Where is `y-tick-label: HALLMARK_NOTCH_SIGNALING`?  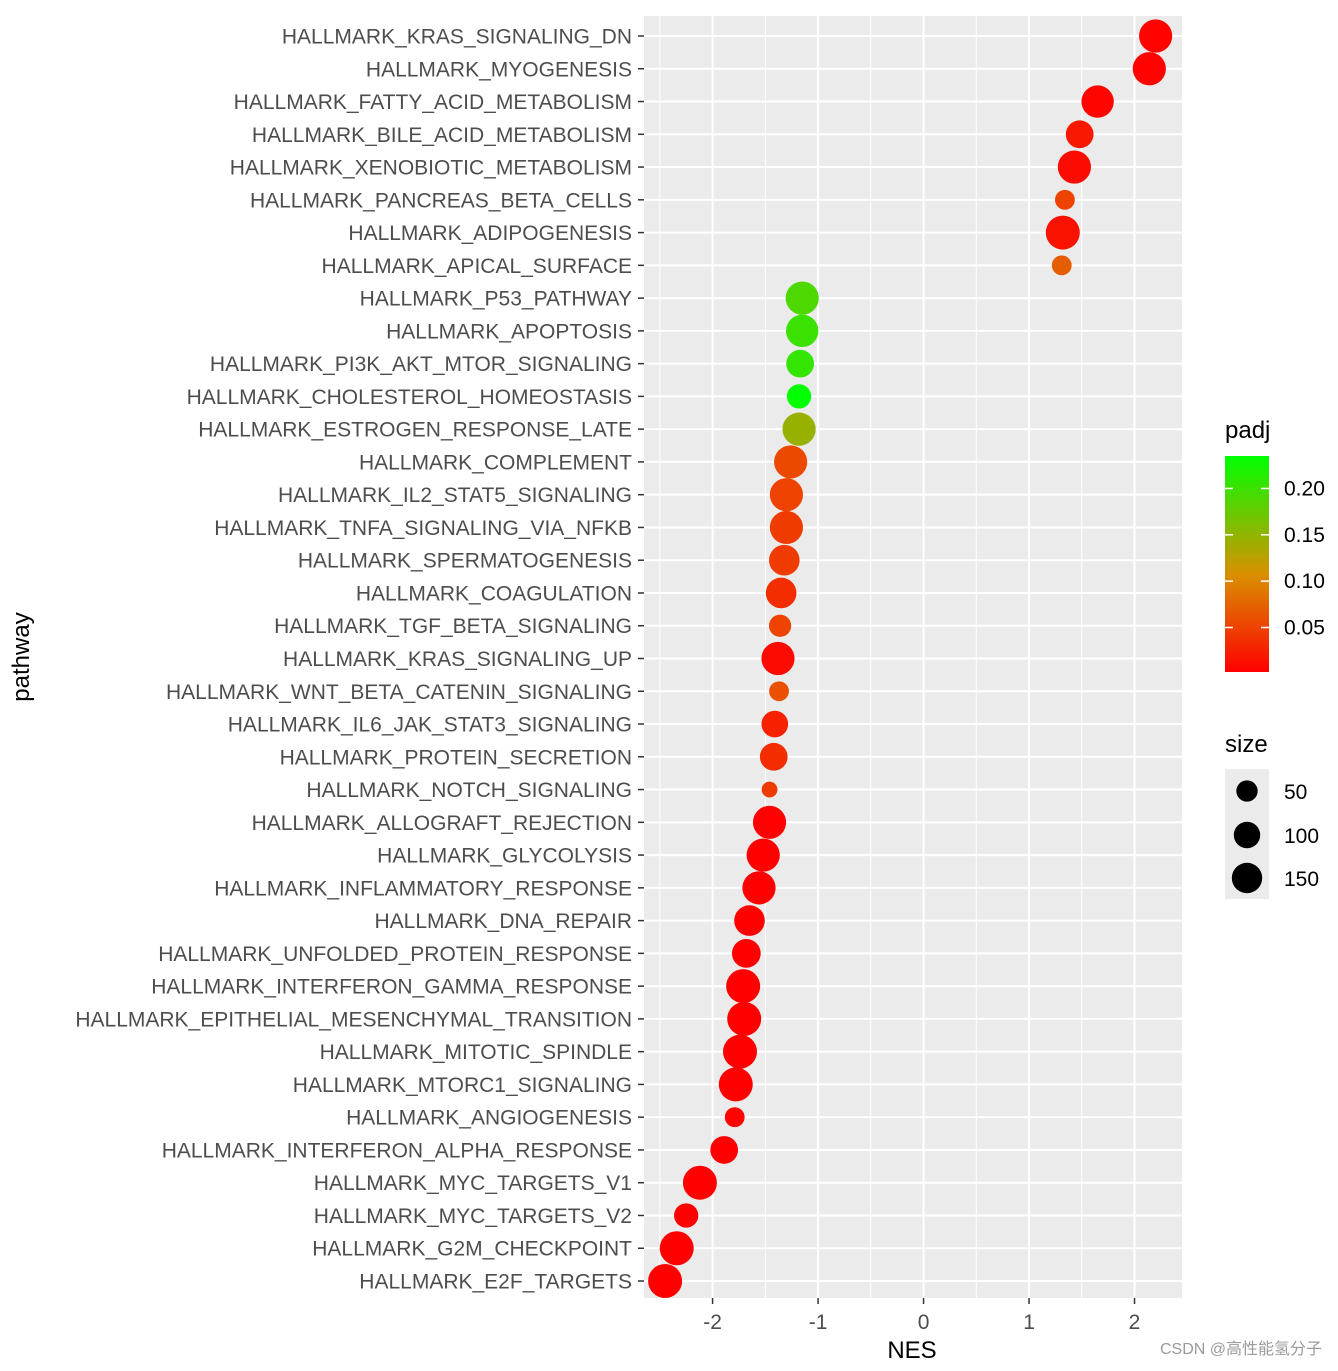 y-tick-label: HALLMARK_NOTCH_SIGNALING is located at coordinates (469, 790).